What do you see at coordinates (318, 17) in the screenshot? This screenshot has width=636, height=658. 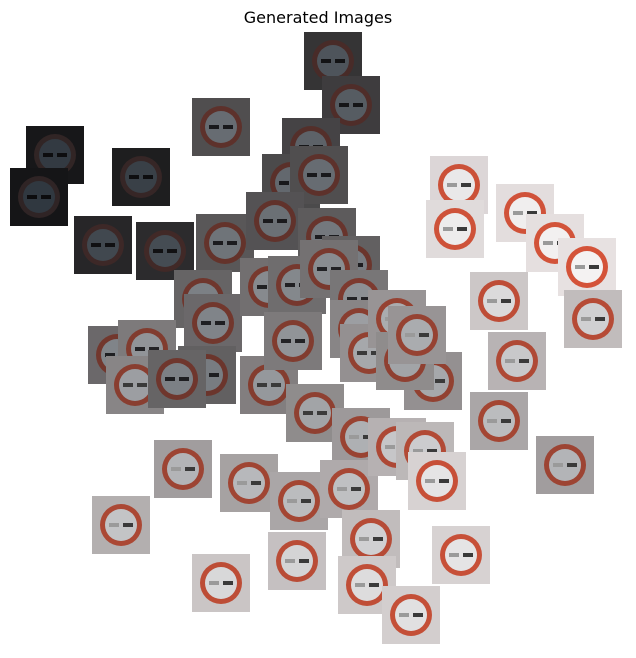 I see `figure-title: Generated Images` at bounding box center [318, 17].